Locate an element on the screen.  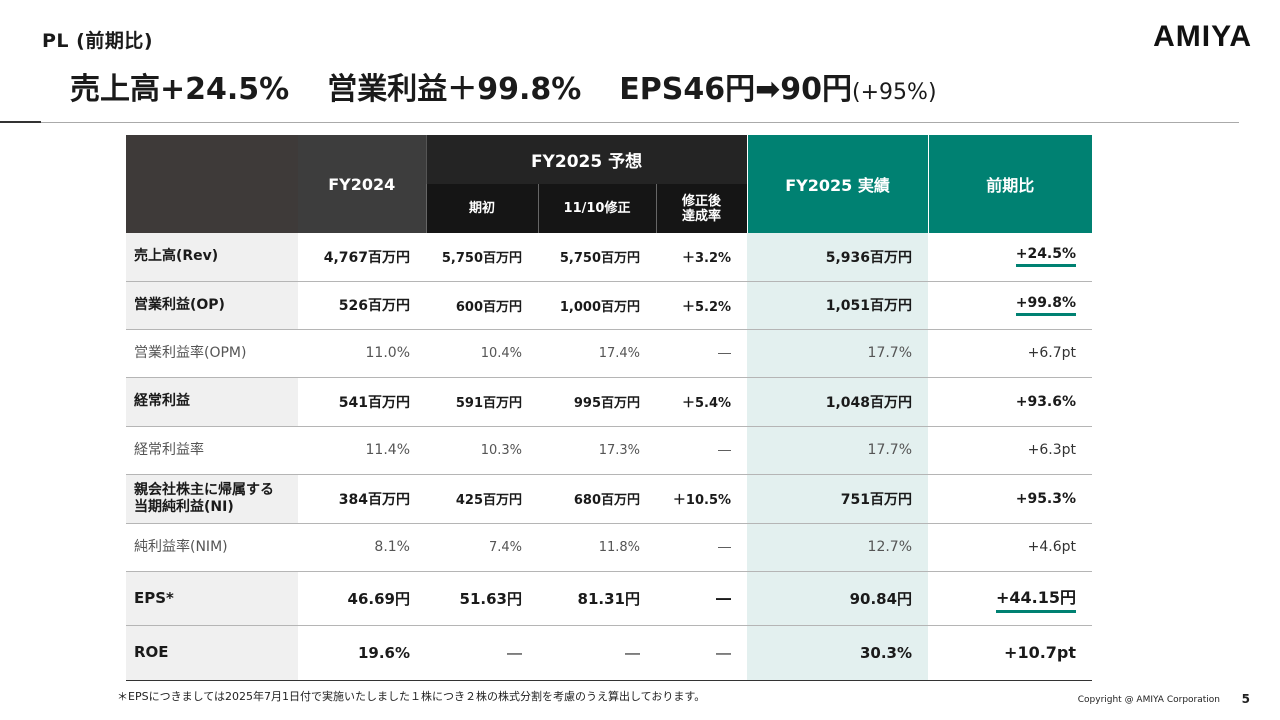
cell-revised: 680百万円 is located at coordinates (597, 499).